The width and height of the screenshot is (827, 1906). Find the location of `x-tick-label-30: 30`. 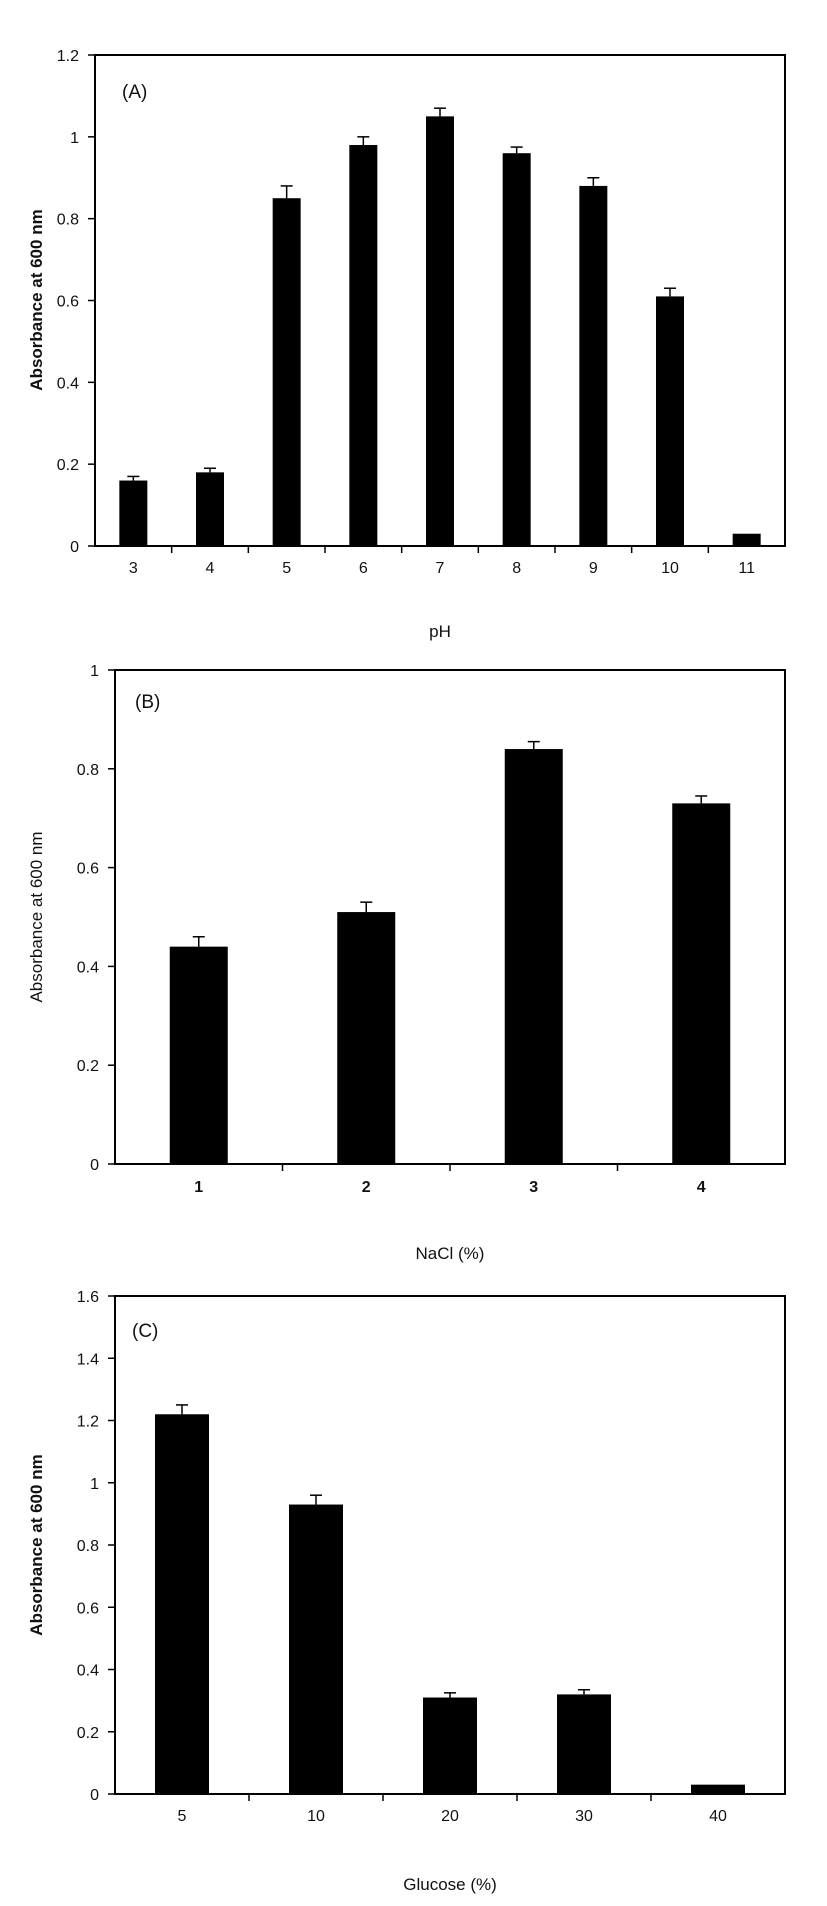

x-tick-label-30: 30 is located at coordinates (584, 1816).